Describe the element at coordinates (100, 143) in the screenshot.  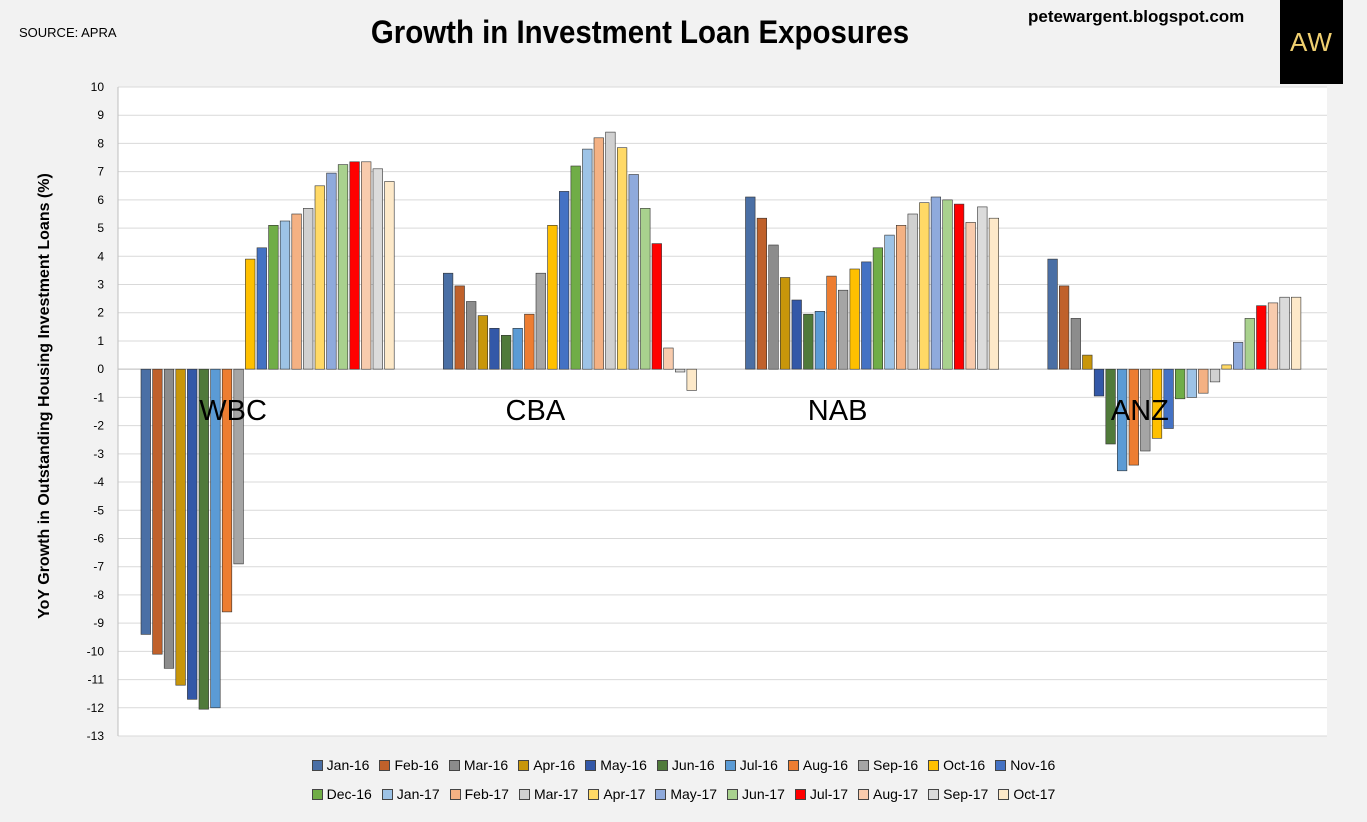
I see `y-tick-label: 8` at that location.